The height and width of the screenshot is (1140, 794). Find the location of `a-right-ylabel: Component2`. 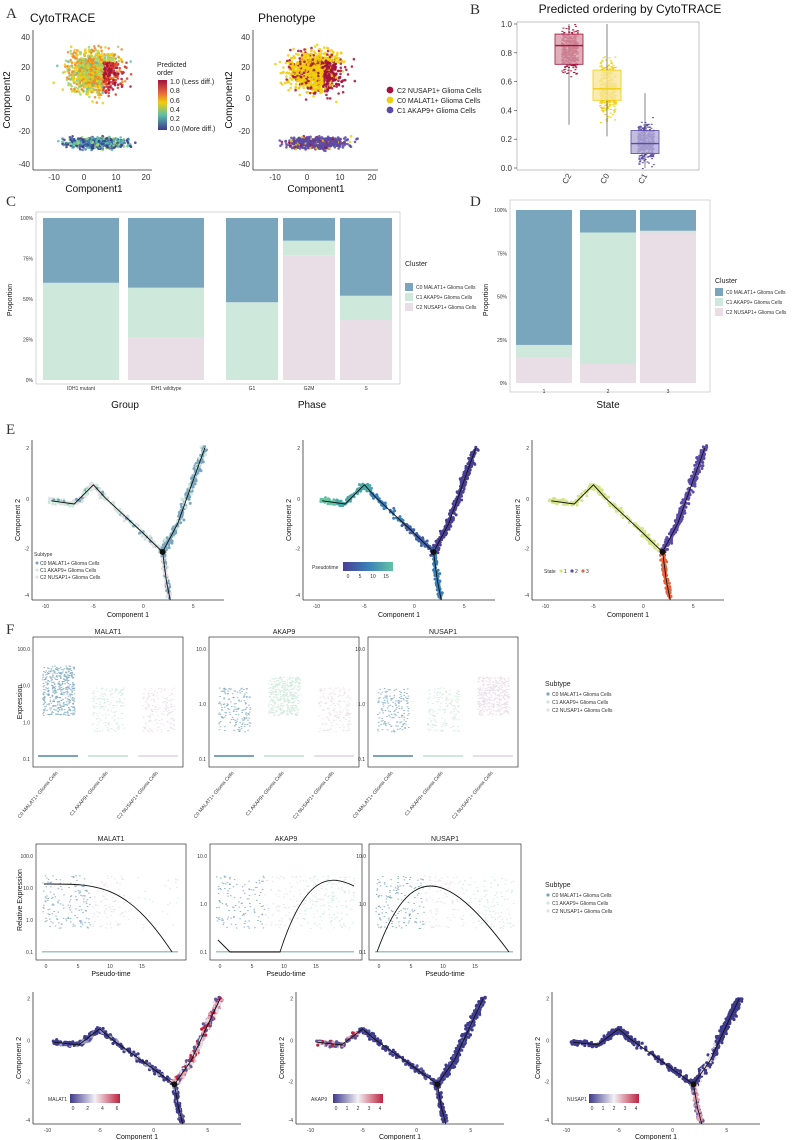

a-right-ylabel: Component2 is located at coordinates (229, 100).